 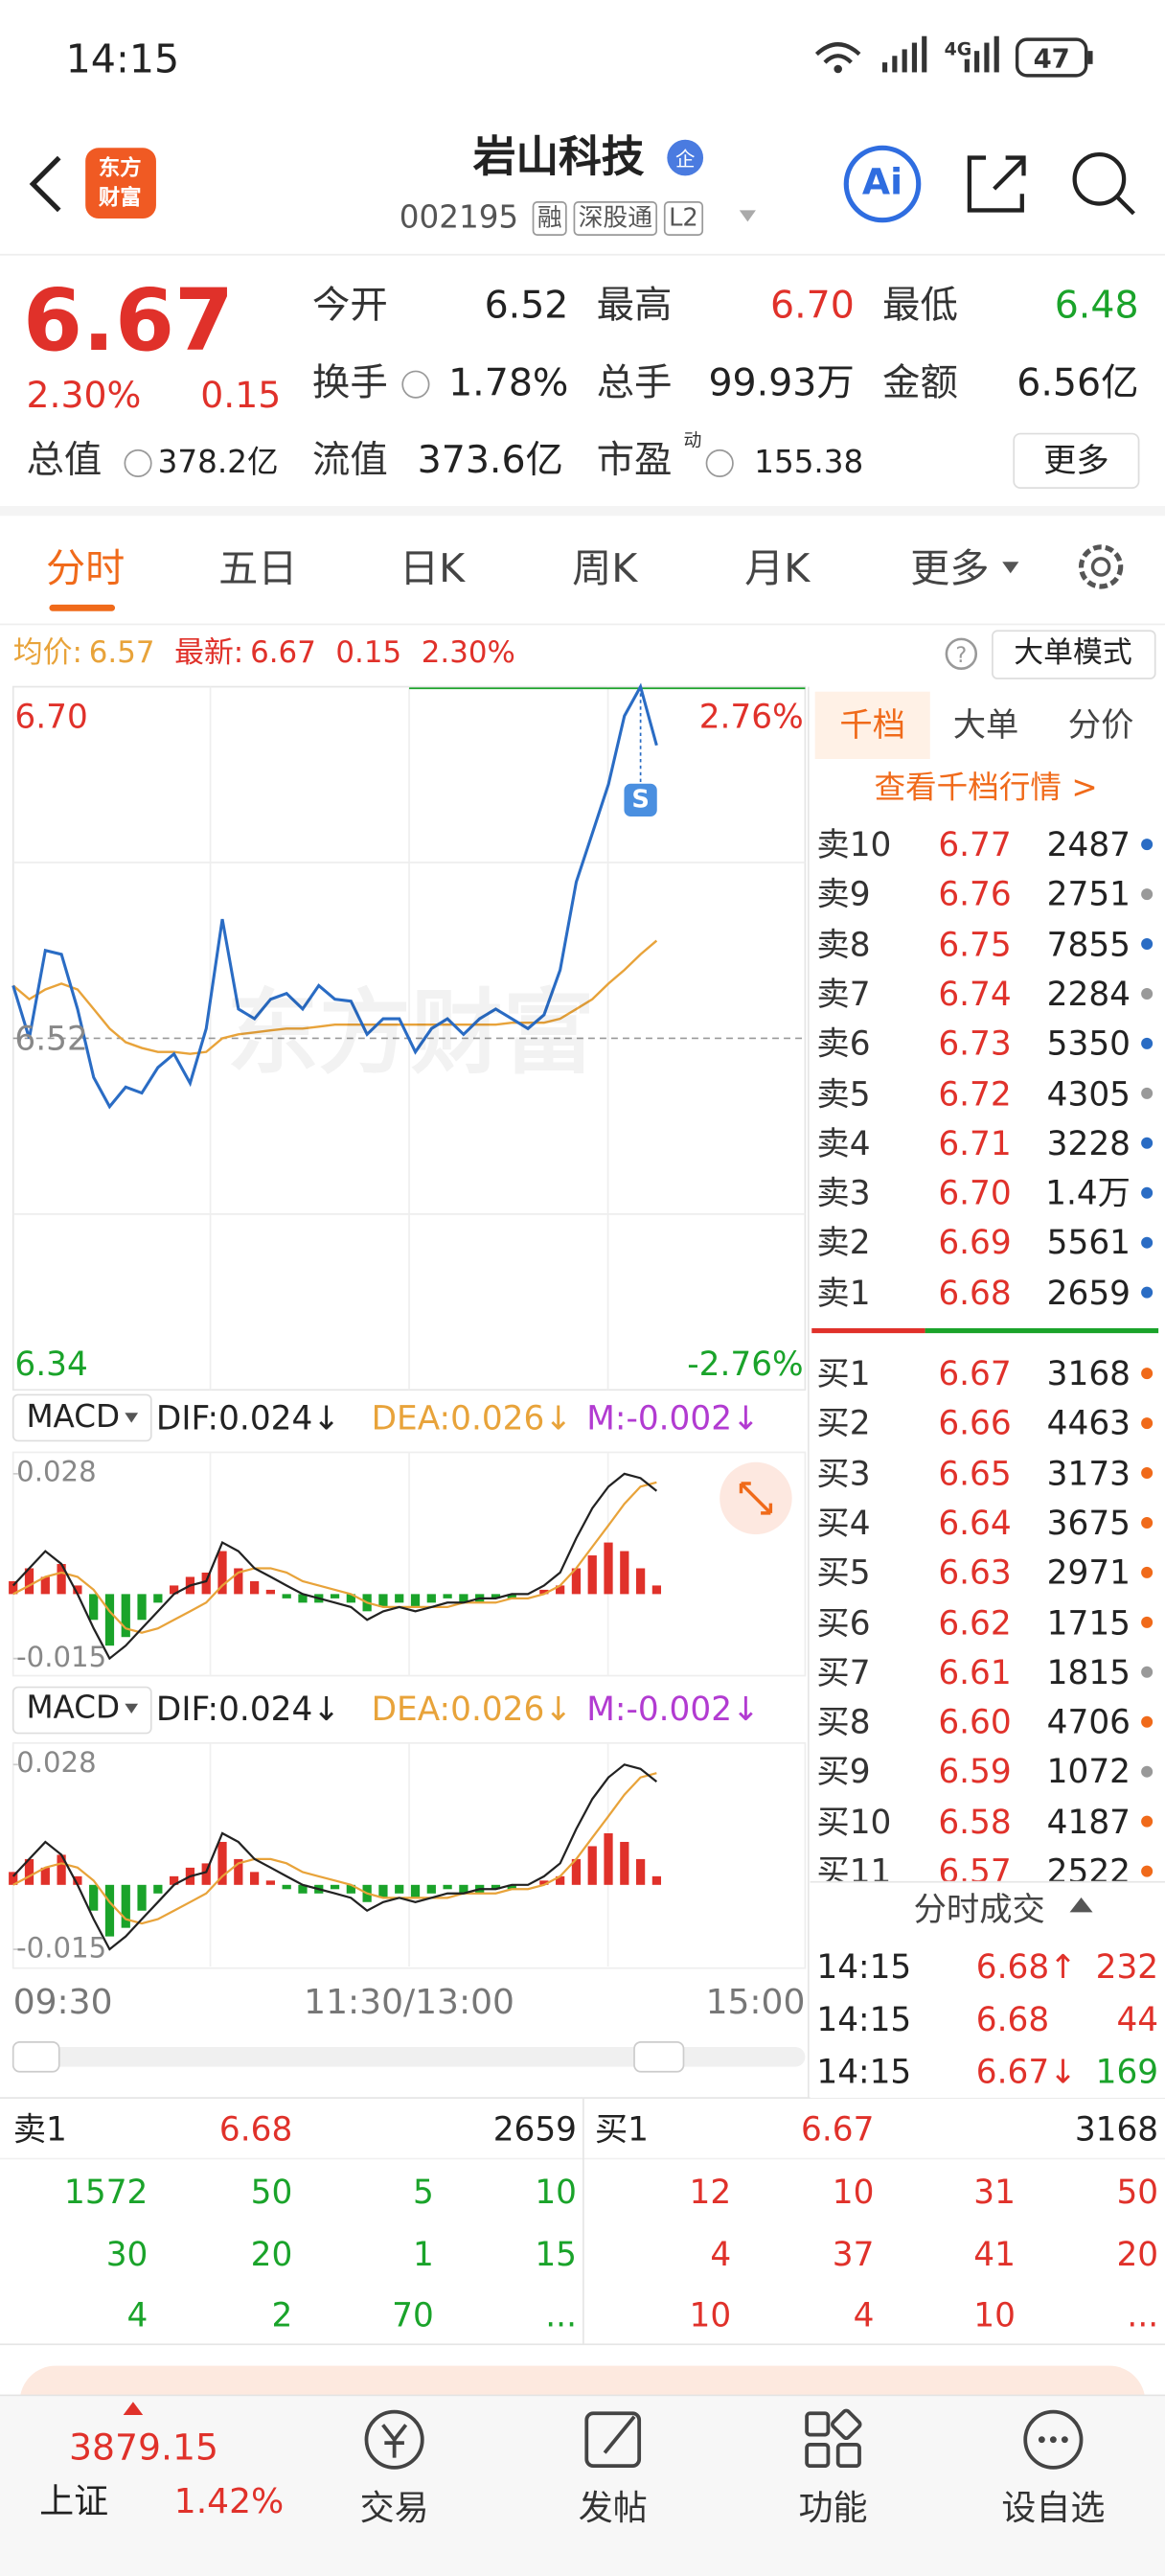 What do you see at coordinates (986, 788) in the screenshot?
I see `depth-link: 查看千档行情 >` at bounding box center [986, 788].